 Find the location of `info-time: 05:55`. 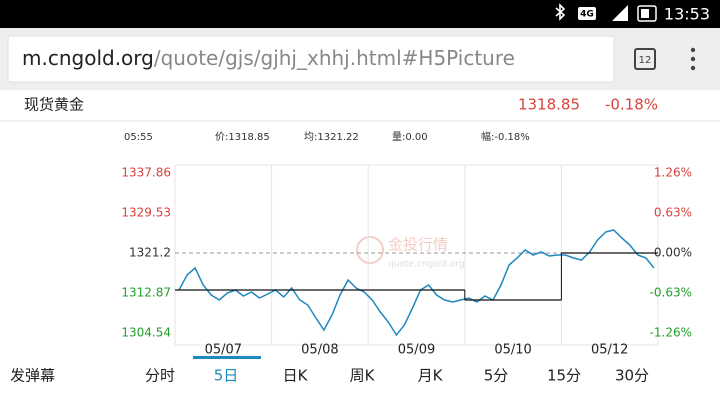

info-time: 05:55 is located at coordinates (138, 137).